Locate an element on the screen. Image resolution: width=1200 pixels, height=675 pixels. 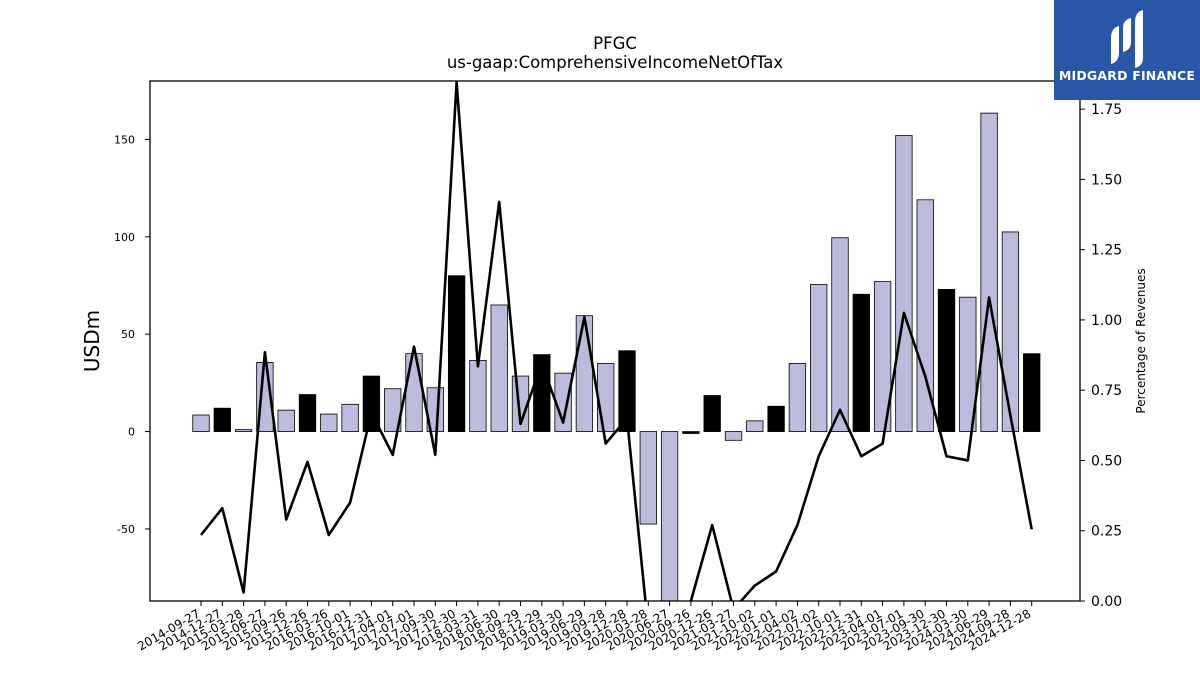
y-tick-label: 100 is located at coordinates (124, 237).